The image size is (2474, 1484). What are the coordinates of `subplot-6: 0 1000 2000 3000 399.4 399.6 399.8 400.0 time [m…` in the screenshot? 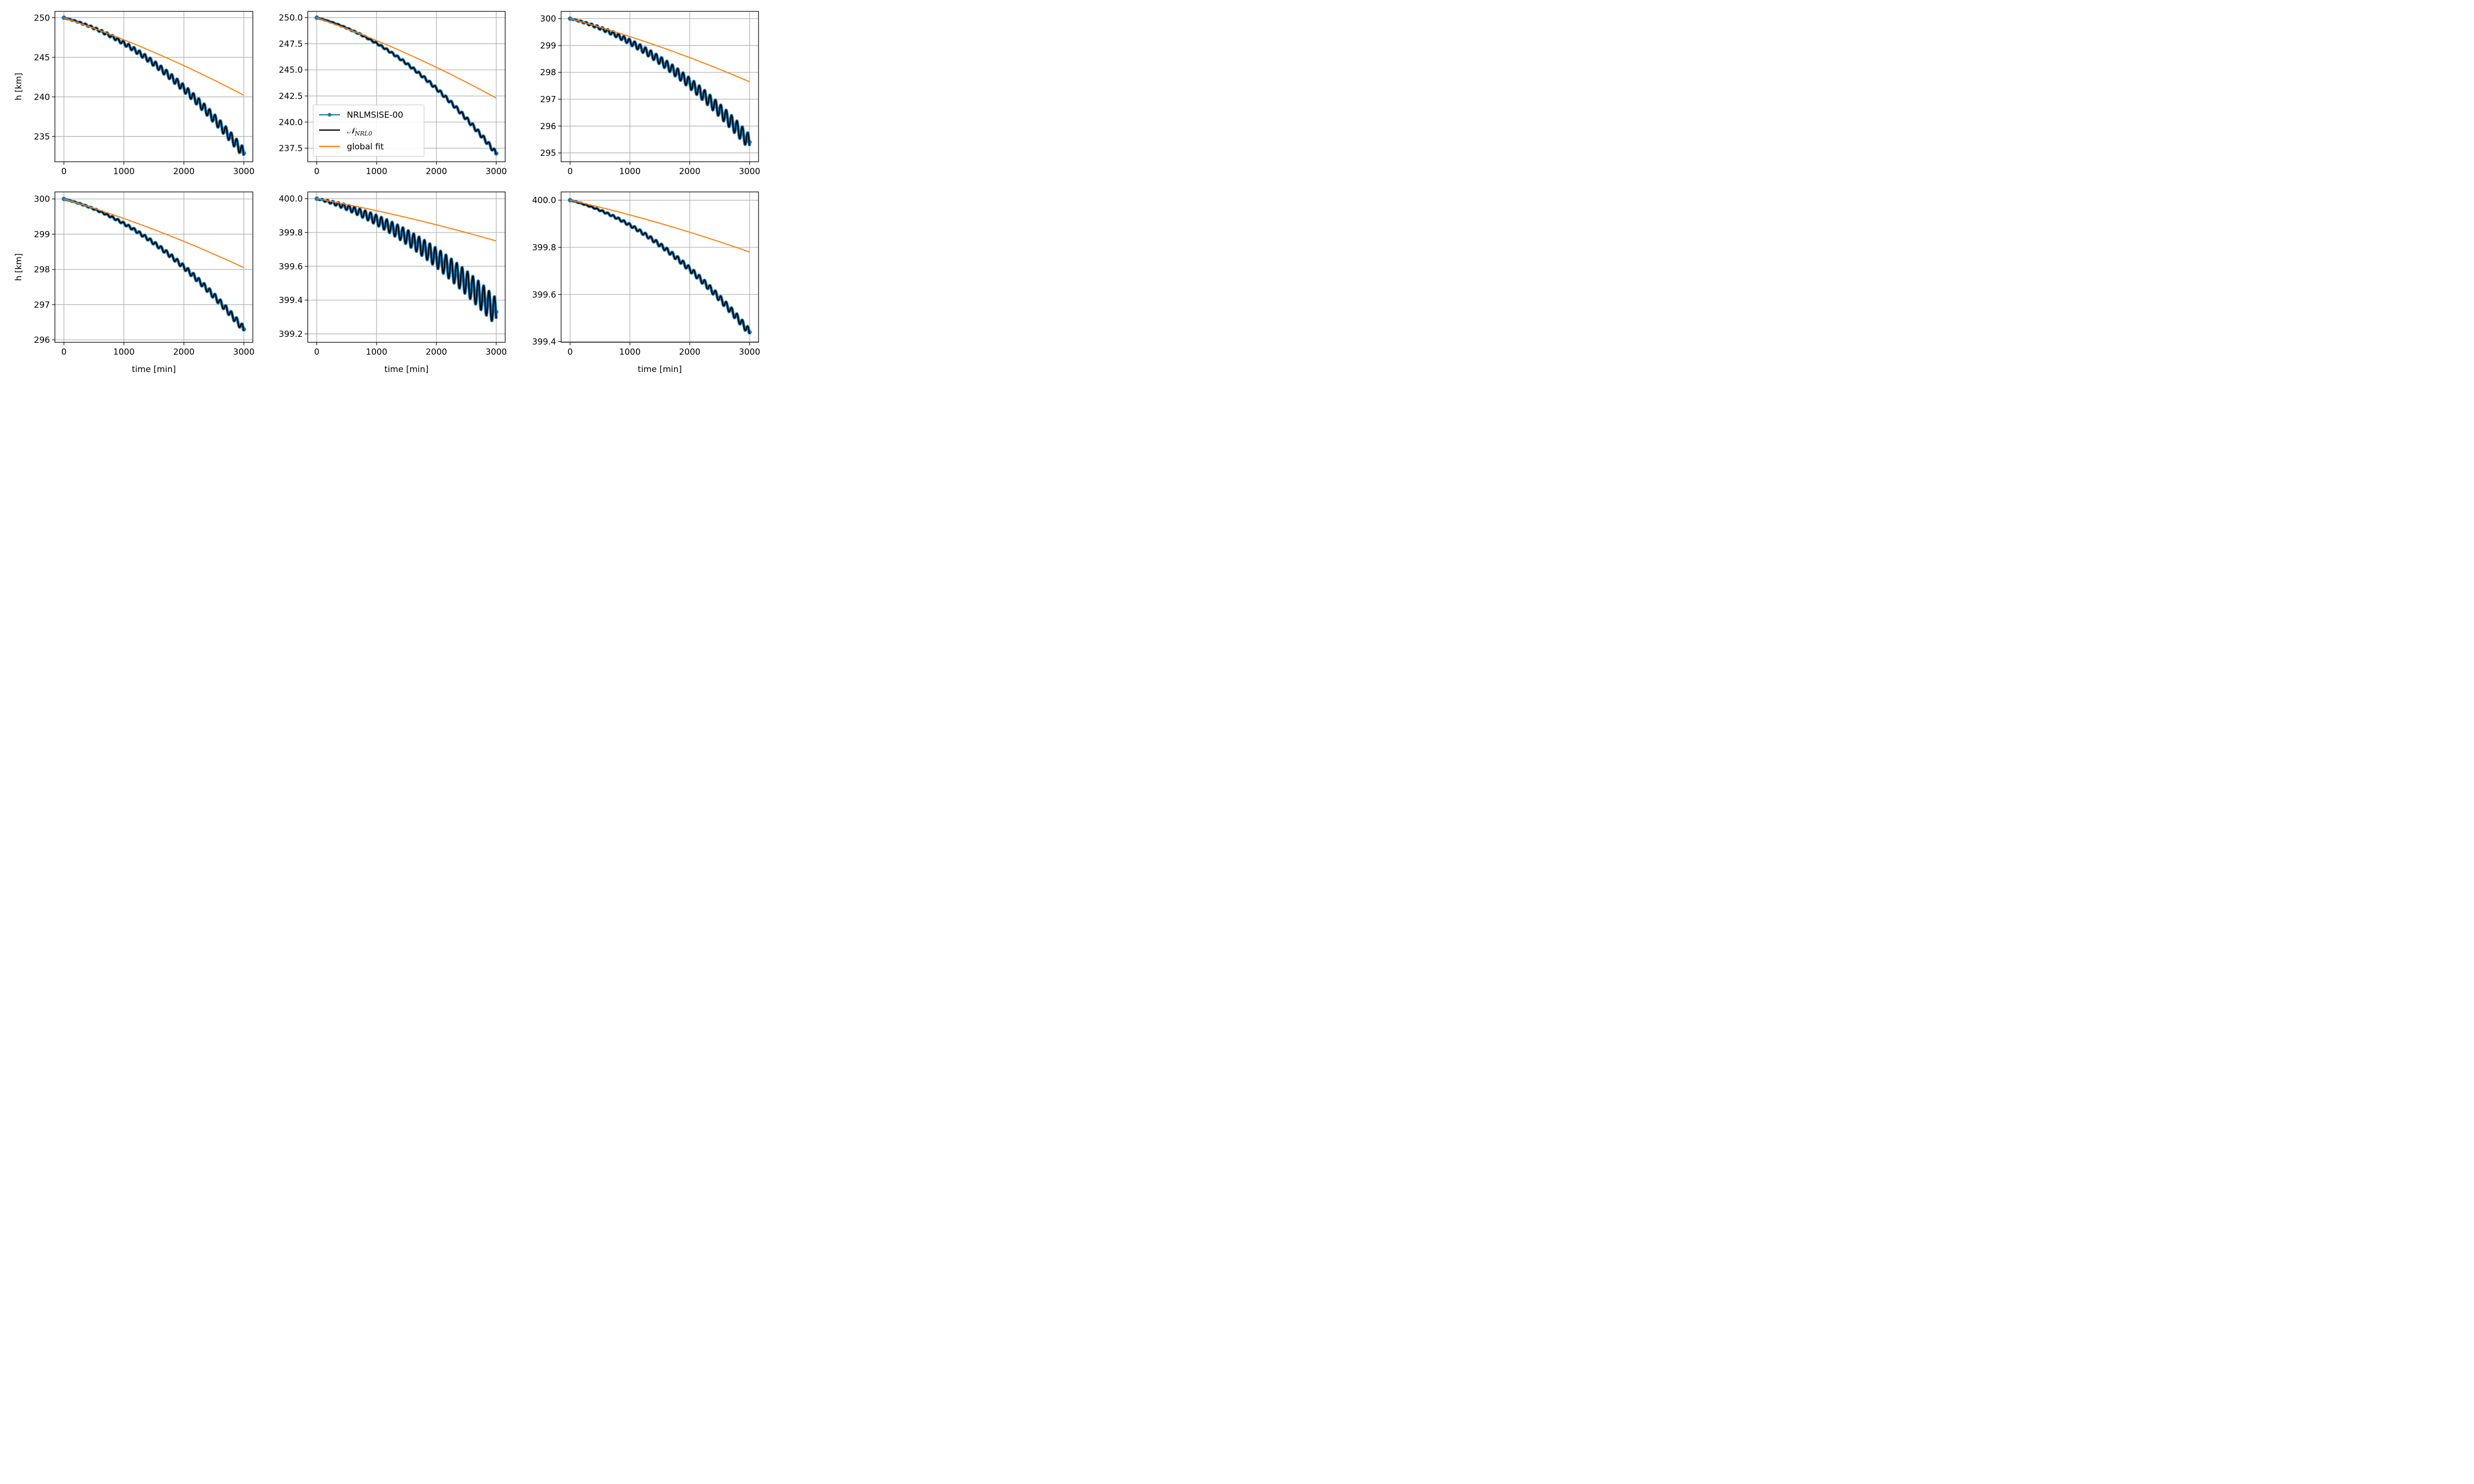 It's located at (646, 282).